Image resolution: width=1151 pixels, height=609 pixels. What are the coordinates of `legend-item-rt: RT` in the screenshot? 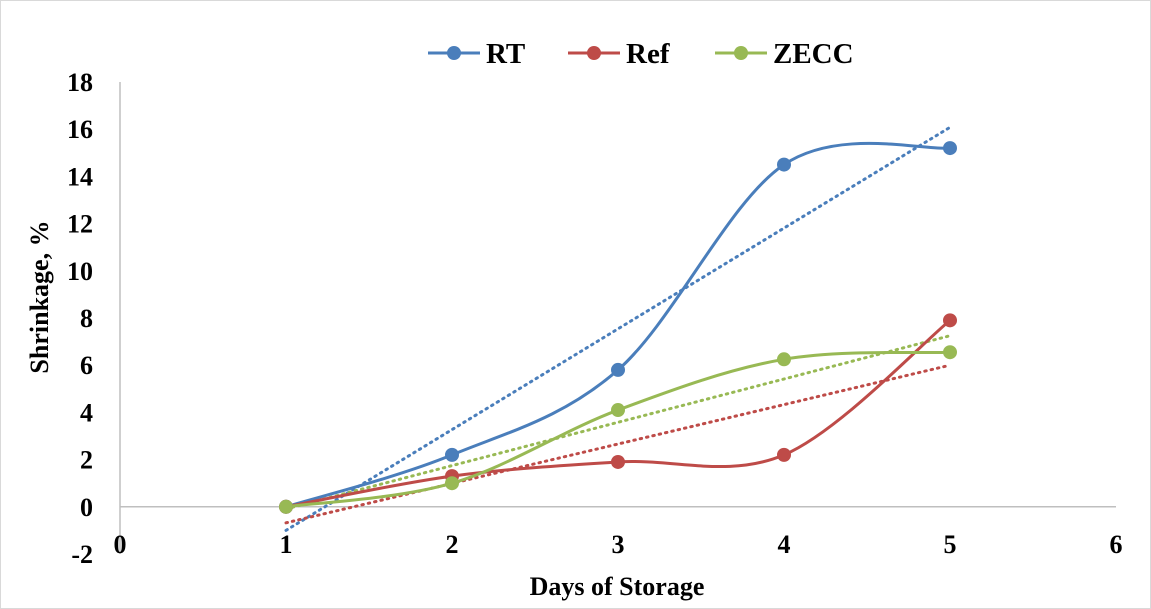 It's located at (476, 54).